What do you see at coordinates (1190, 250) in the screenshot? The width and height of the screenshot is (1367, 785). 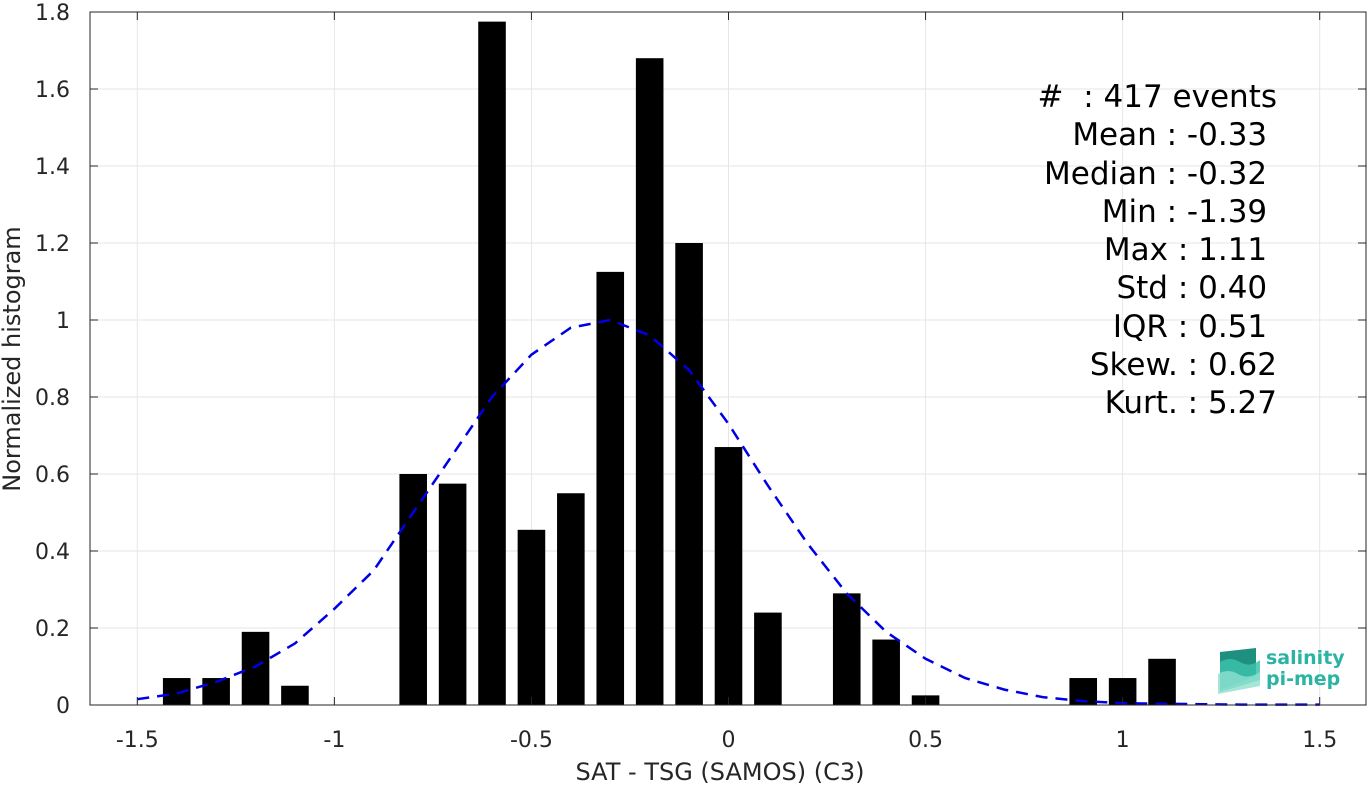 I see `stat-max: Max : 1.11` at bounding box center [1190, 250].